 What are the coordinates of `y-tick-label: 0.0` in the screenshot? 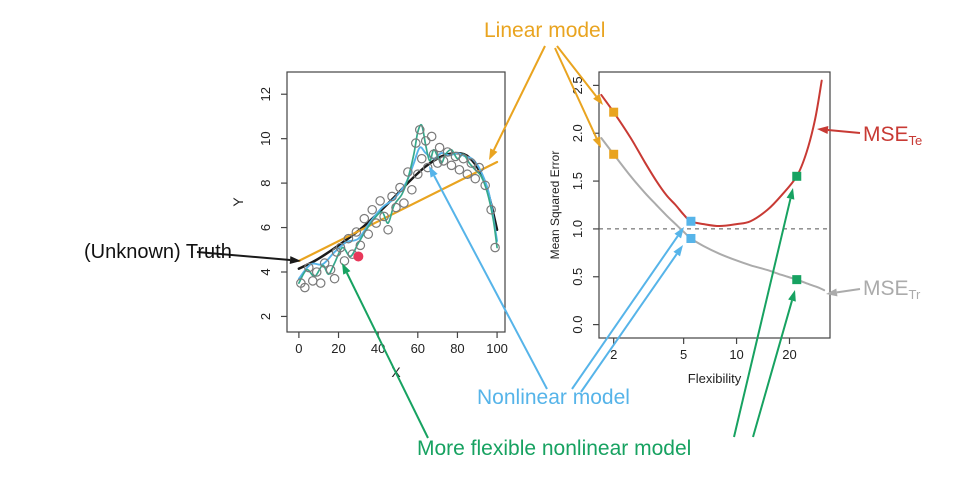 It's located at (577, 325).